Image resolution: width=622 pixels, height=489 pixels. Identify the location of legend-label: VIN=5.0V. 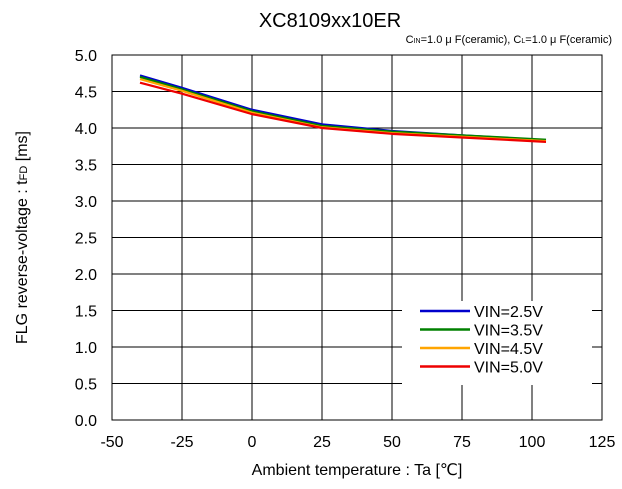
(508, 368).